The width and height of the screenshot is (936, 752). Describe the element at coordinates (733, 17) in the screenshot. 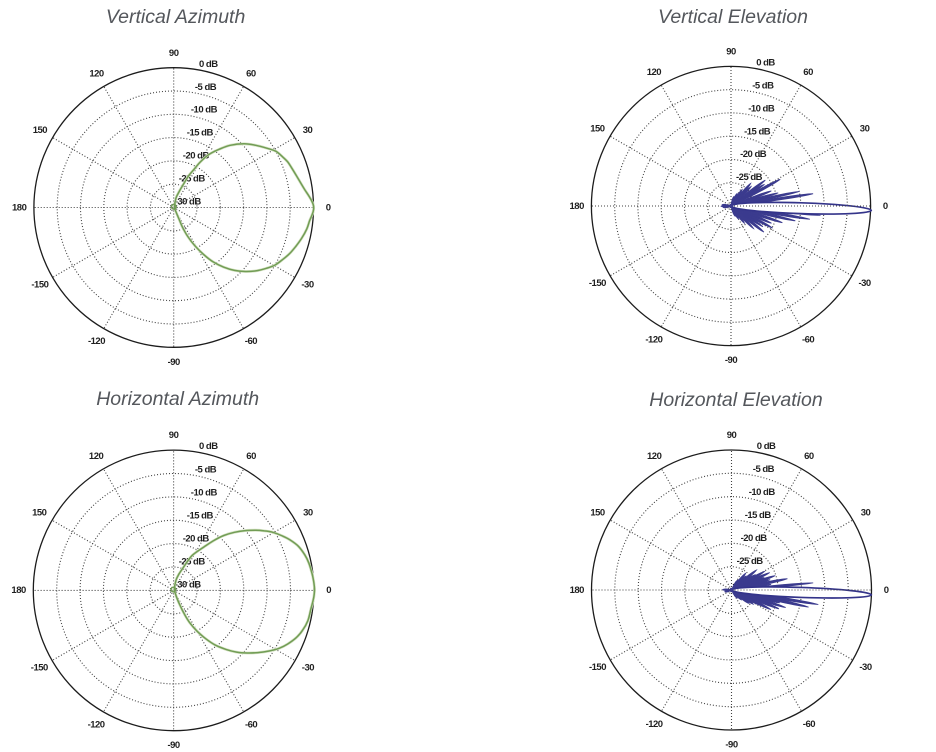

I see `svg-text: Vertical Elevation` at that location.